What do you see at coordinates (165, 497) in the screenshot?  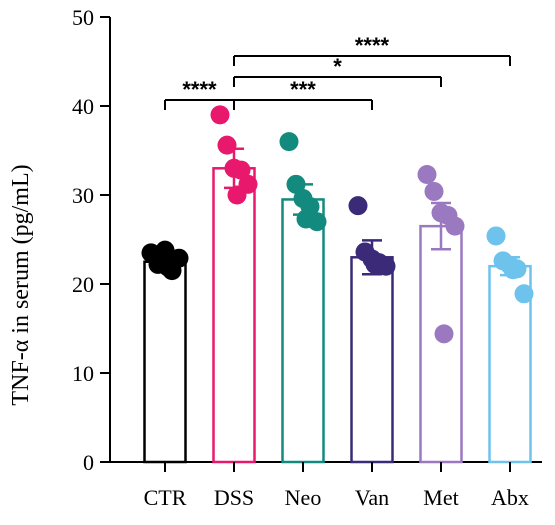 I see `x-tick-label-ctr: CTR` at bounding box center [165, 497].